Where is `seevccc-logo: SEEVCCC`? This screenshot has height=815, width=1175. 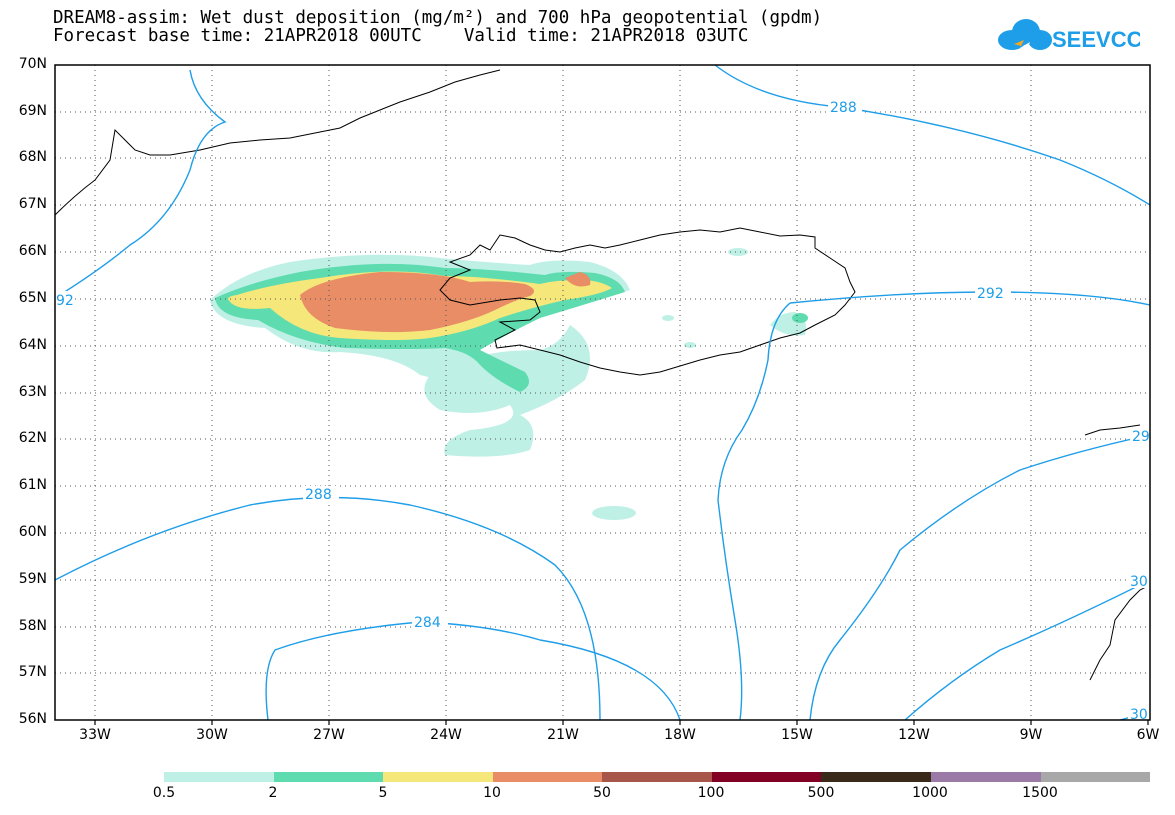
seevccc-logo: SEEVCCC is located at coordinates (1069, 35).